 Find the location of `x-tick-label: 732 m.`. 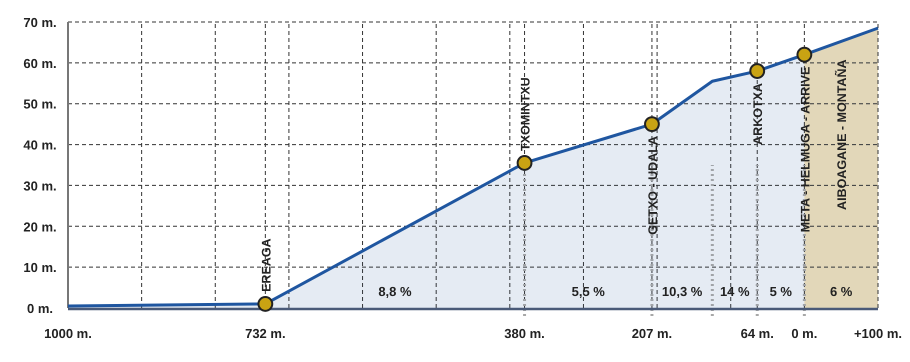

x-tick-label: 732 m. is located at coordinates (265, 333).